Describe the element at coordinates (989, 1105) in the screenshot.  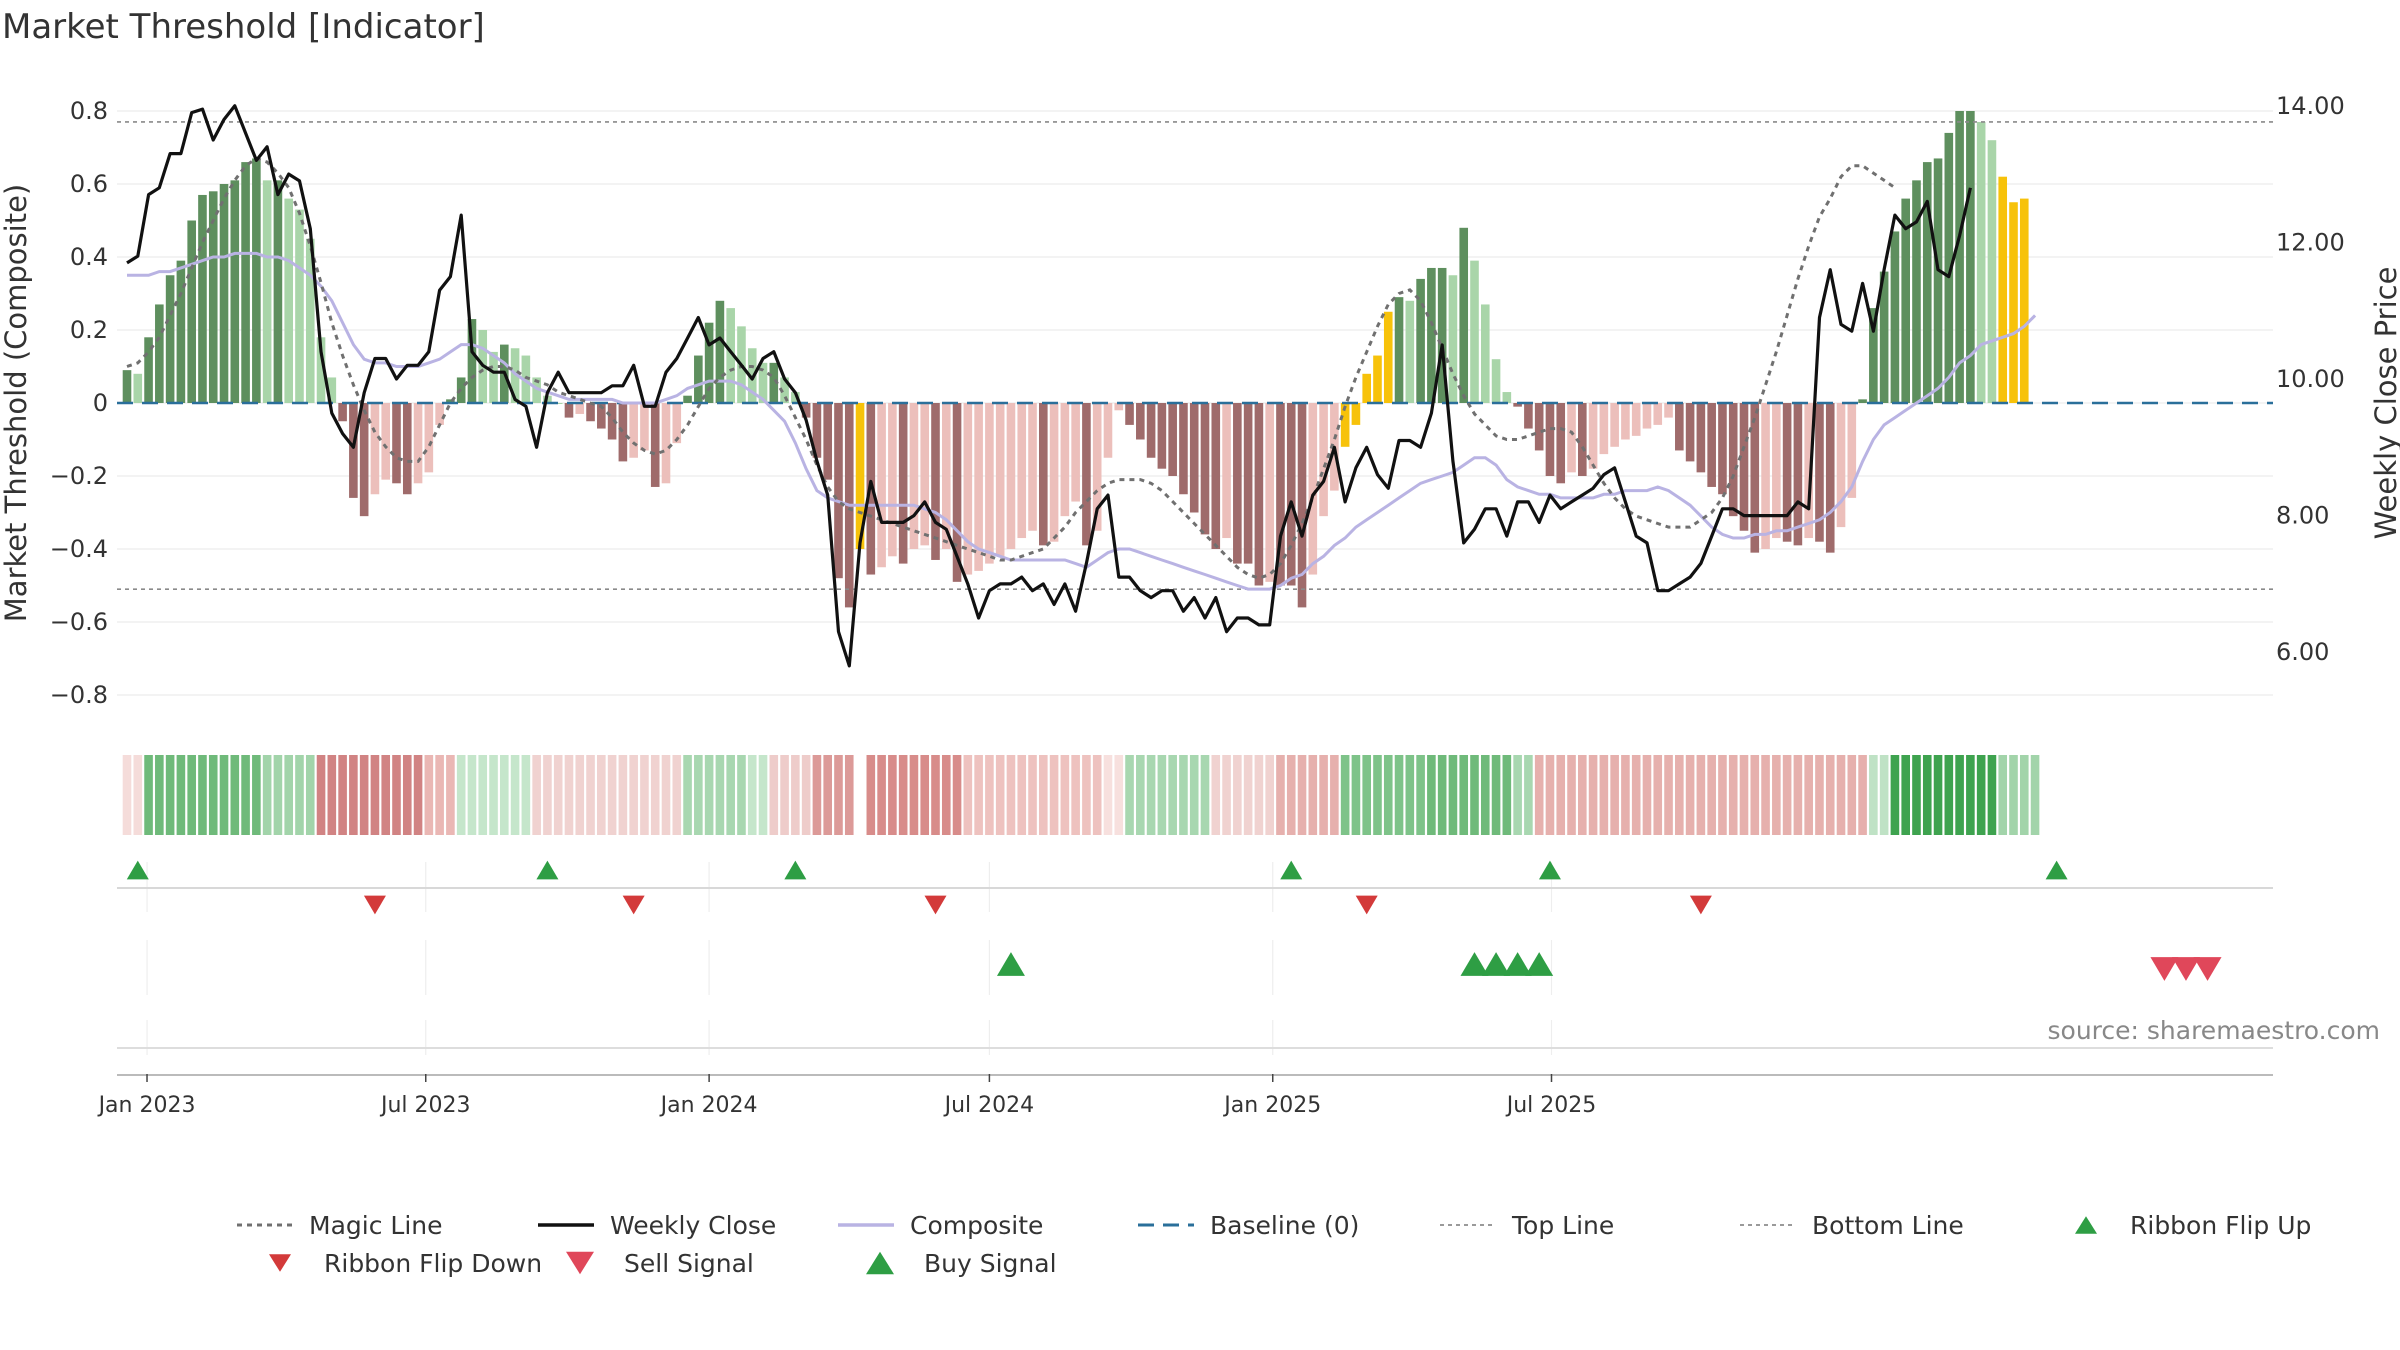
I see `x-tick-label: Jul 2024` at that location.